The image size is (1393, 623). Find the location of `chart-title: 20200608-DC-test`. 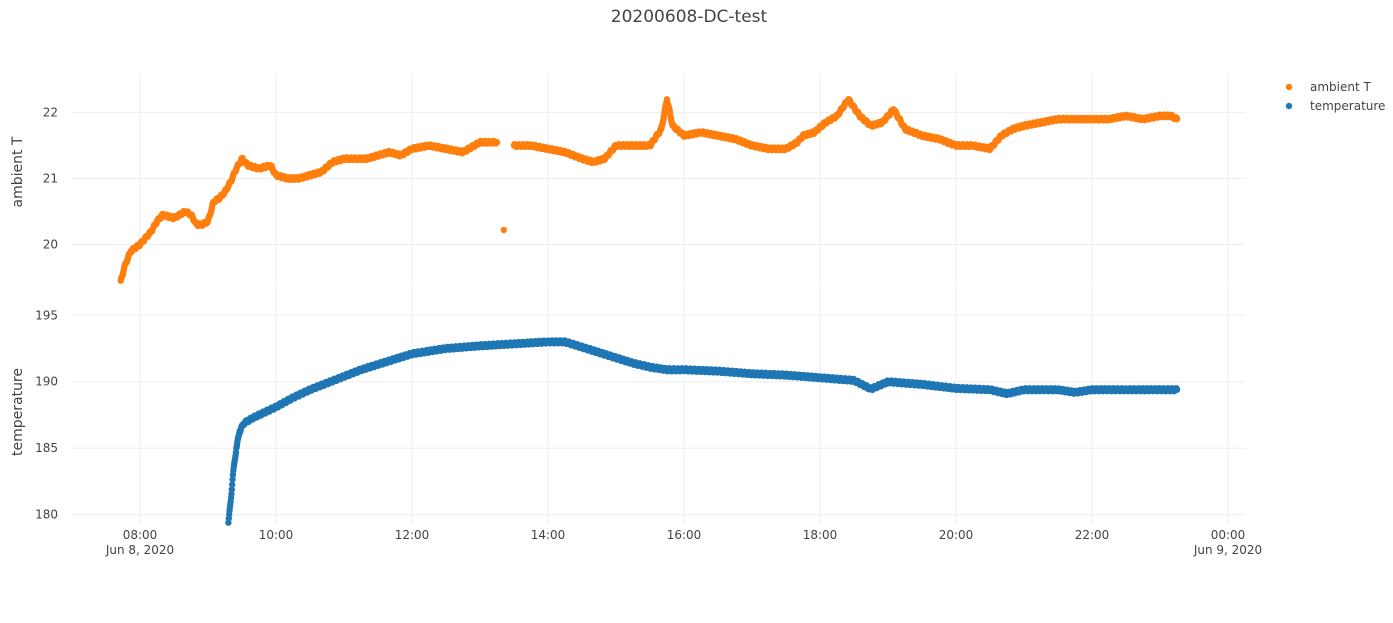

chart-title: 20200608-DC-test is located at coordinates (689, 17).